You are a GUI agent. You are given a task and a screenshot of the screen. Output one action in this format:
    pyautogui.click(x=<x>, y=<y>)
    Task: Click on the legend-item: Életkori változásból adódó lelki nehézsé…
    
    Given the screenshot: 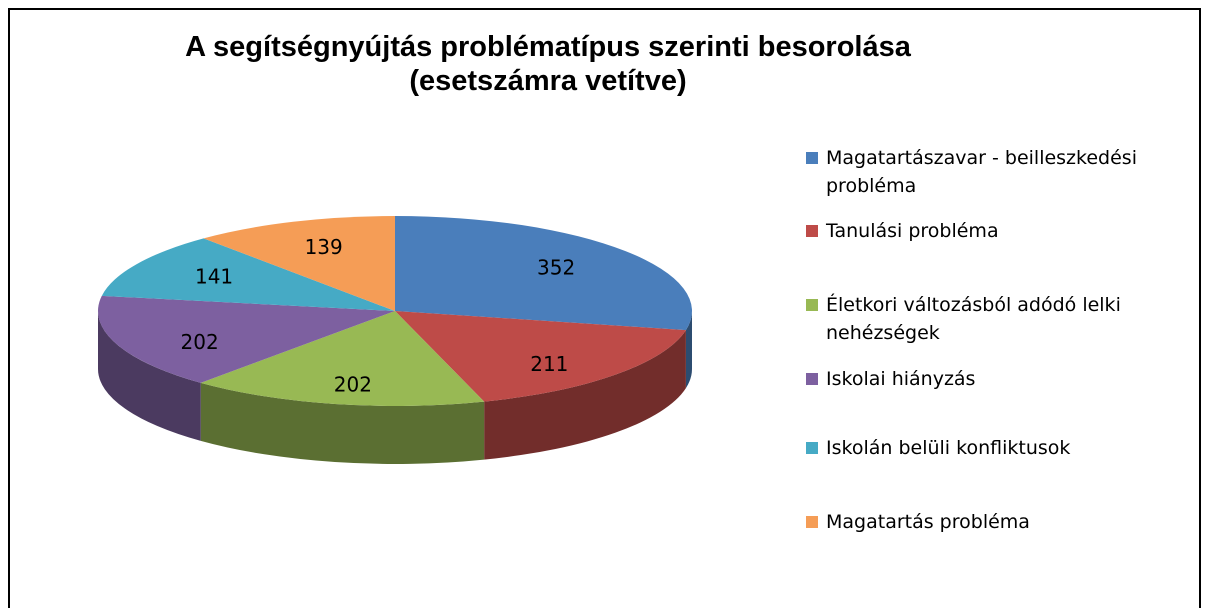 What is the action you would take?
    pyautogui.click(x=981, y=319)
    